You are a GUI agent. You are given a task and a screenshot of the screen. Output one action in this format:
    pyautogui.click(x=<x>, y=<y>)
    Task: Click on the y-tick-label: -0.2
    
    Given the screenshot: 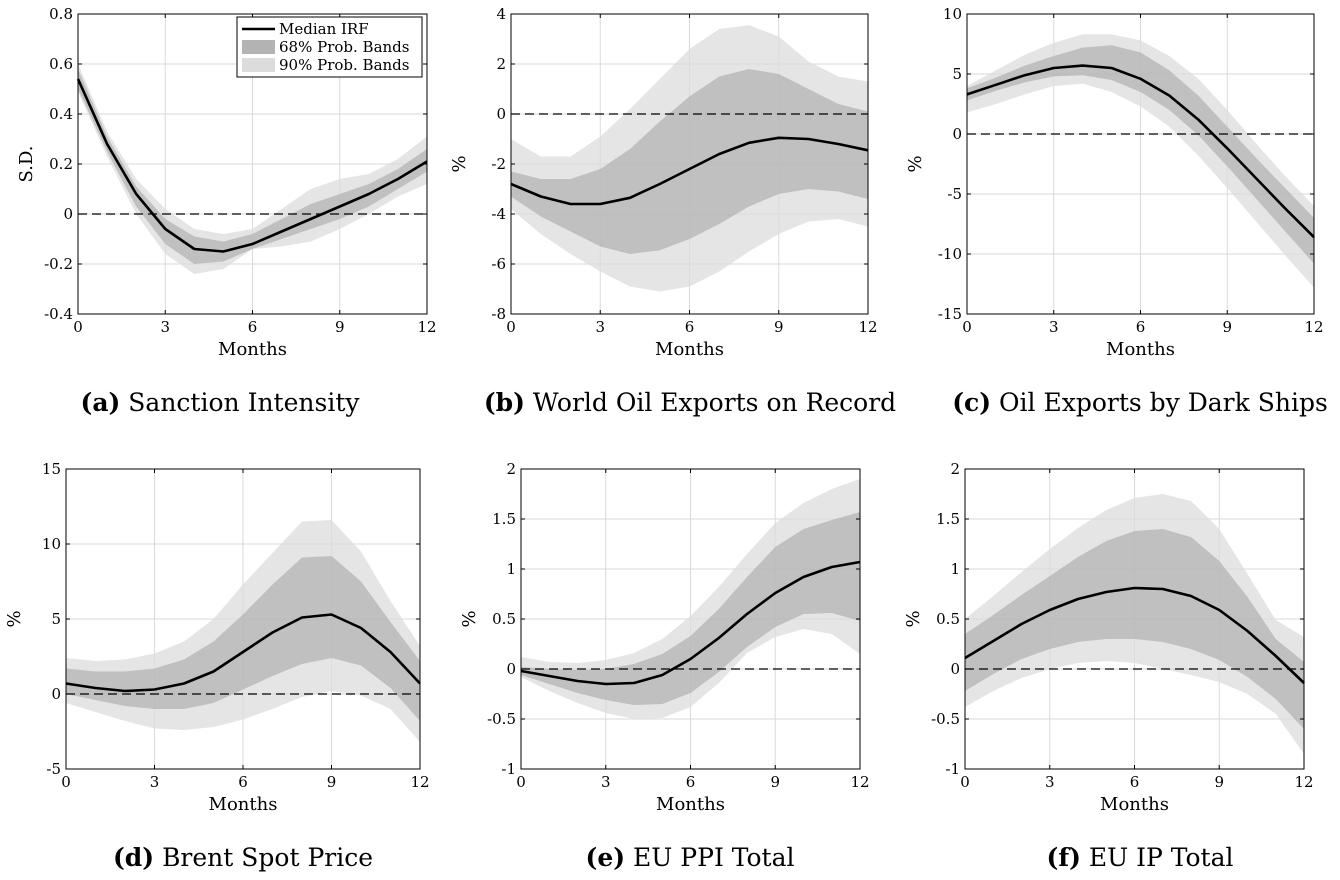 What is the action you would take?
    pyautogui.click(x=58, y=264)
    